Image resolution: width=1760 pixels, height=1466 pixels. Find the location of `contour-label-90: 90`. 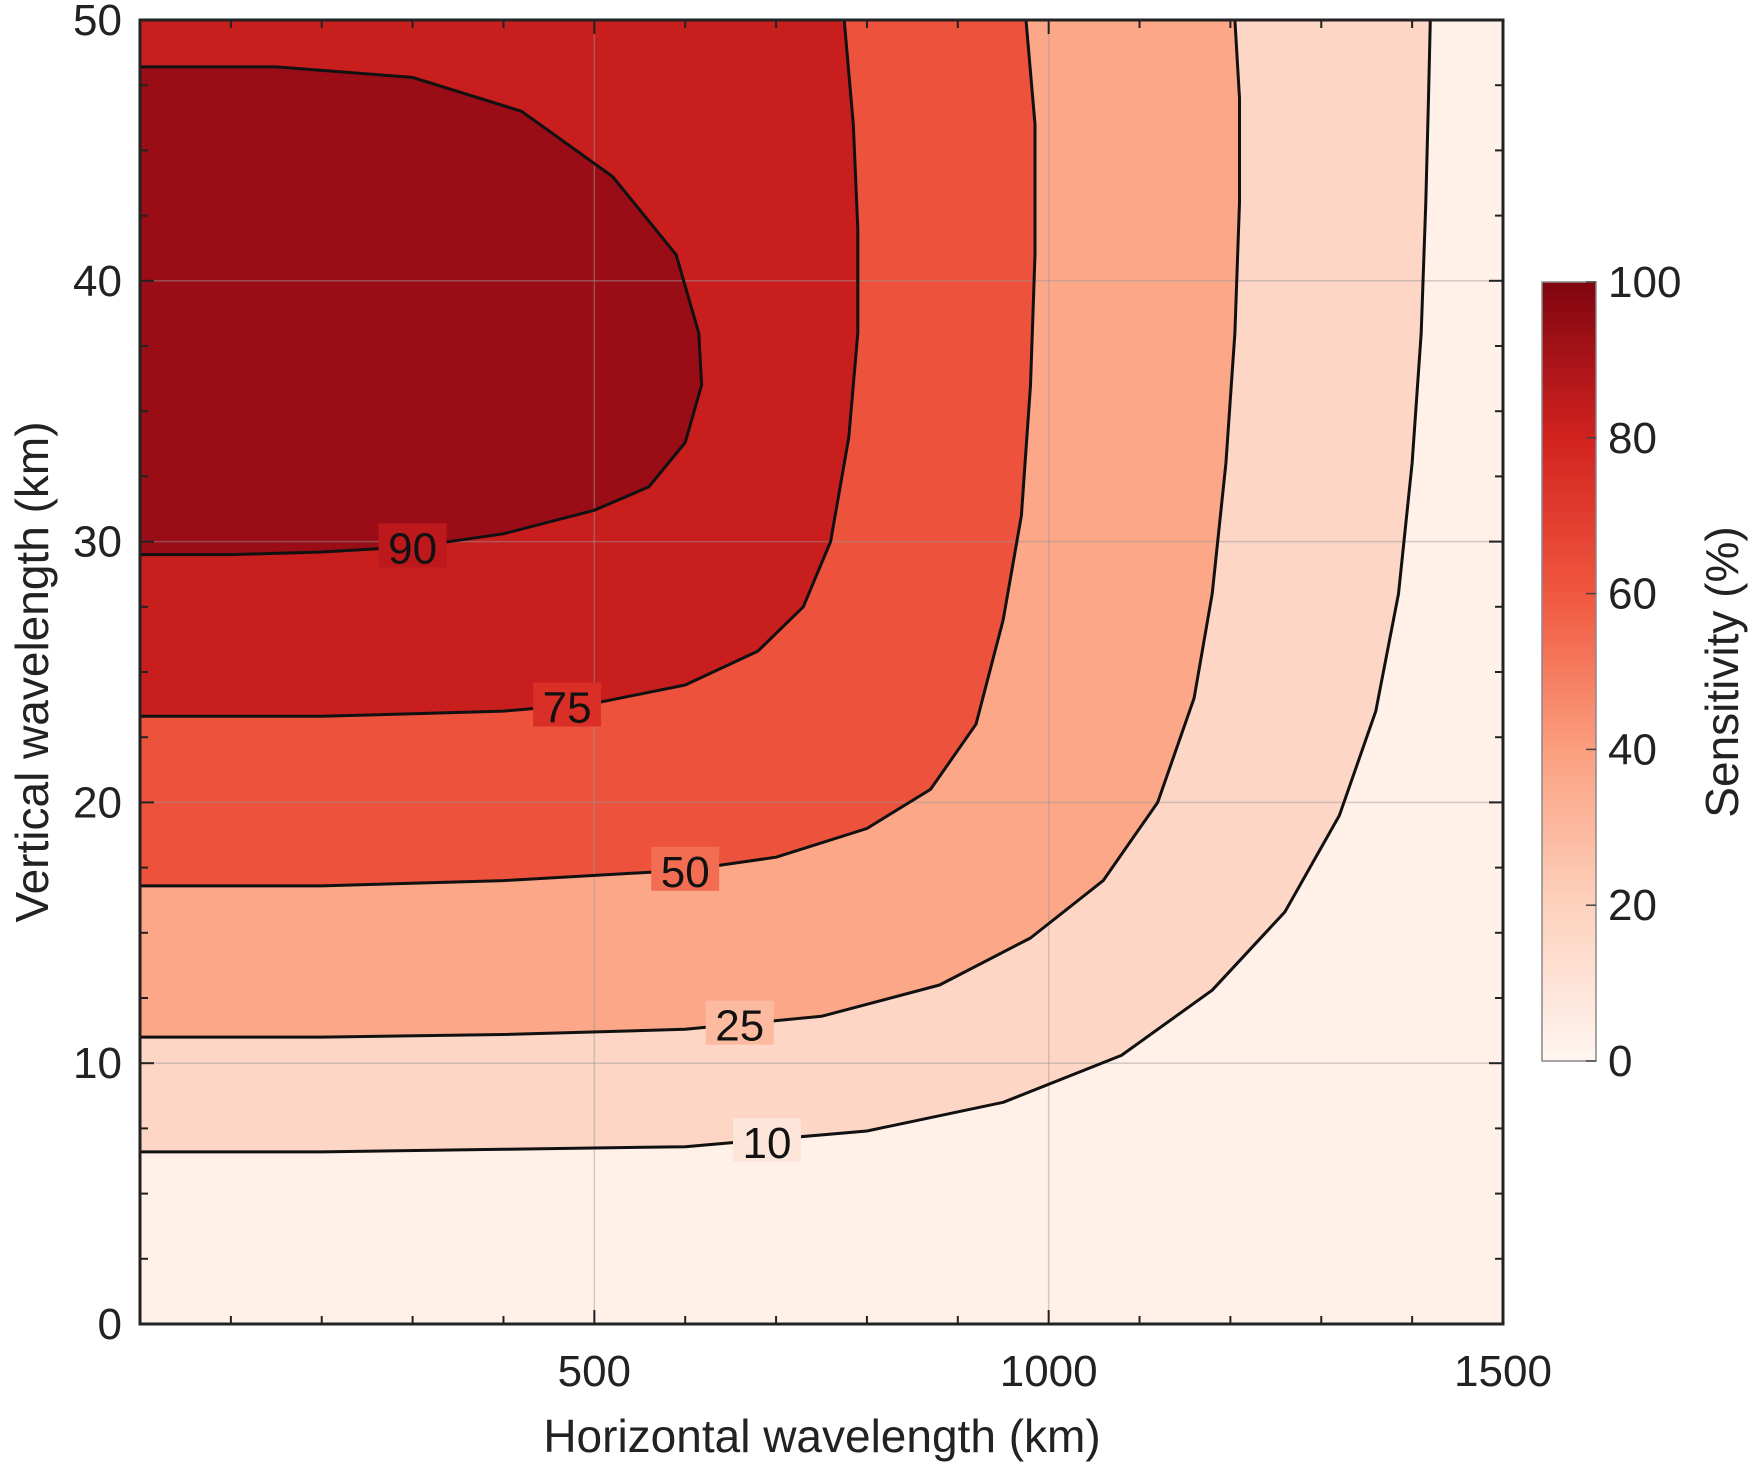

contour-label-90: 90 is located at coordinates (412, 548).